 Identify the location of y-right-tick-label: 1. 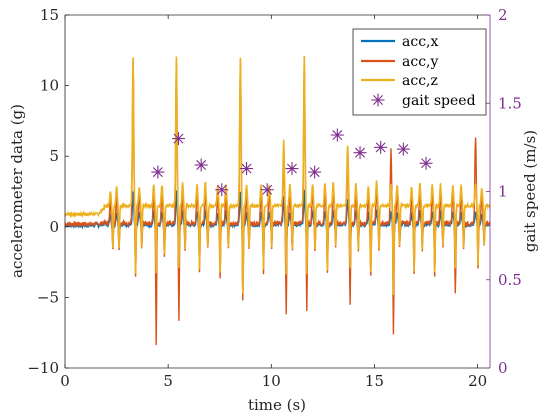
(503, 192).